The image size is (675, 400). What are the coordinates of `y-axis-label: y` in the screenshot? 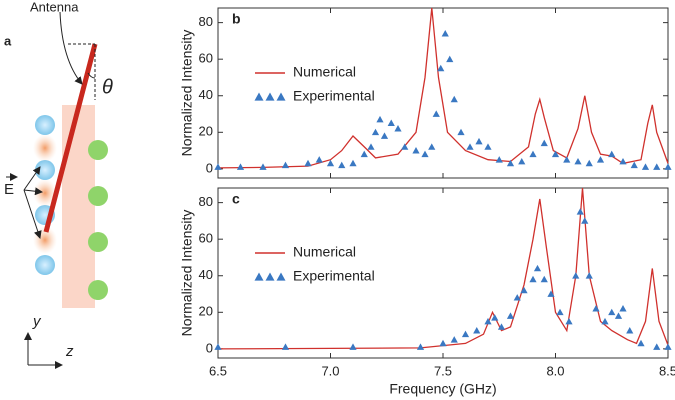 It's located at (37, 321).